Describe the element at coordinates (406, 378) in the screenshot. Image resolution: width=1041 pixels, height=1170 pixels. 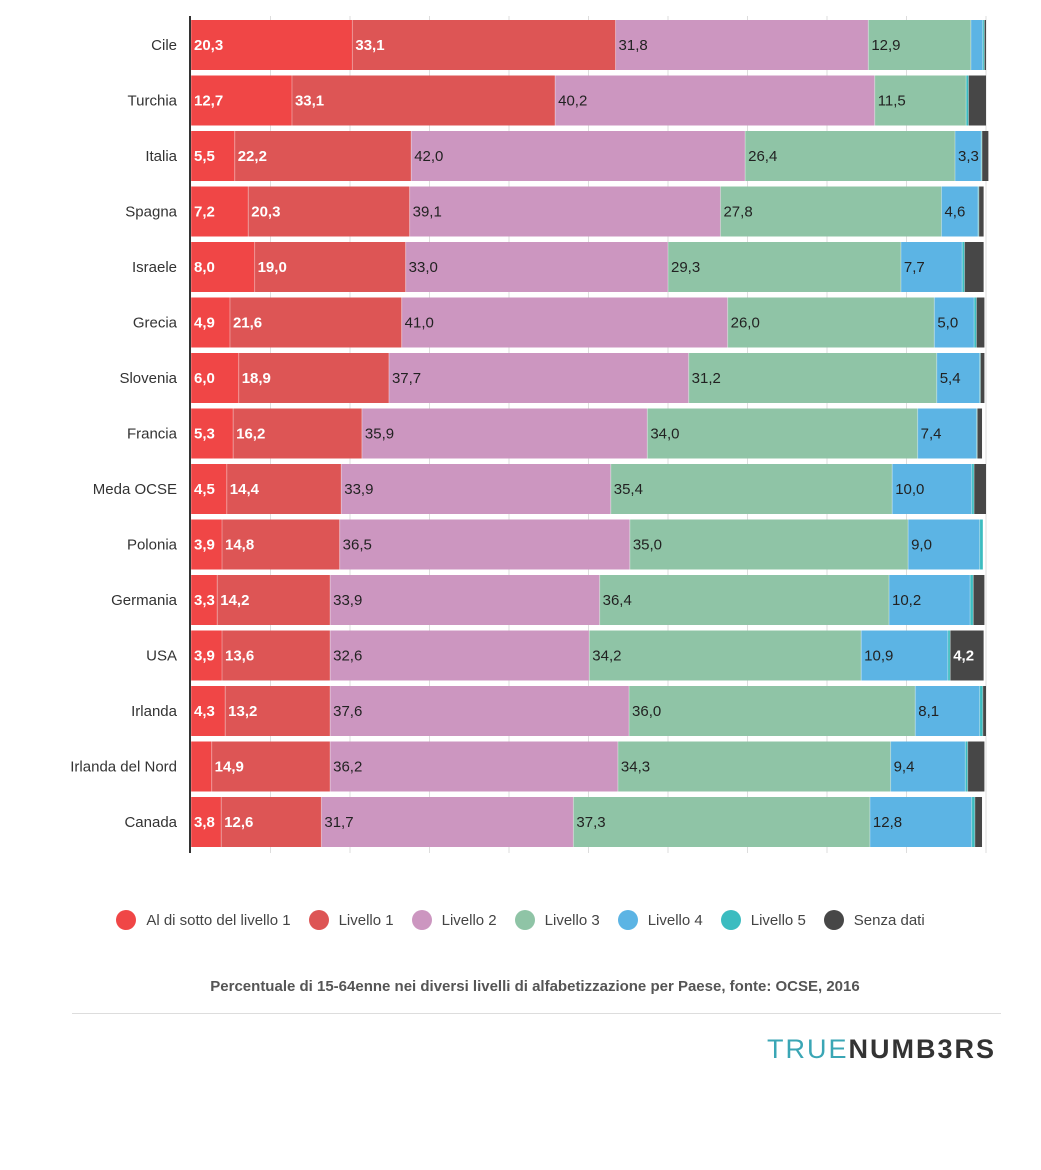
I see `data-label: 37,7` at that location.